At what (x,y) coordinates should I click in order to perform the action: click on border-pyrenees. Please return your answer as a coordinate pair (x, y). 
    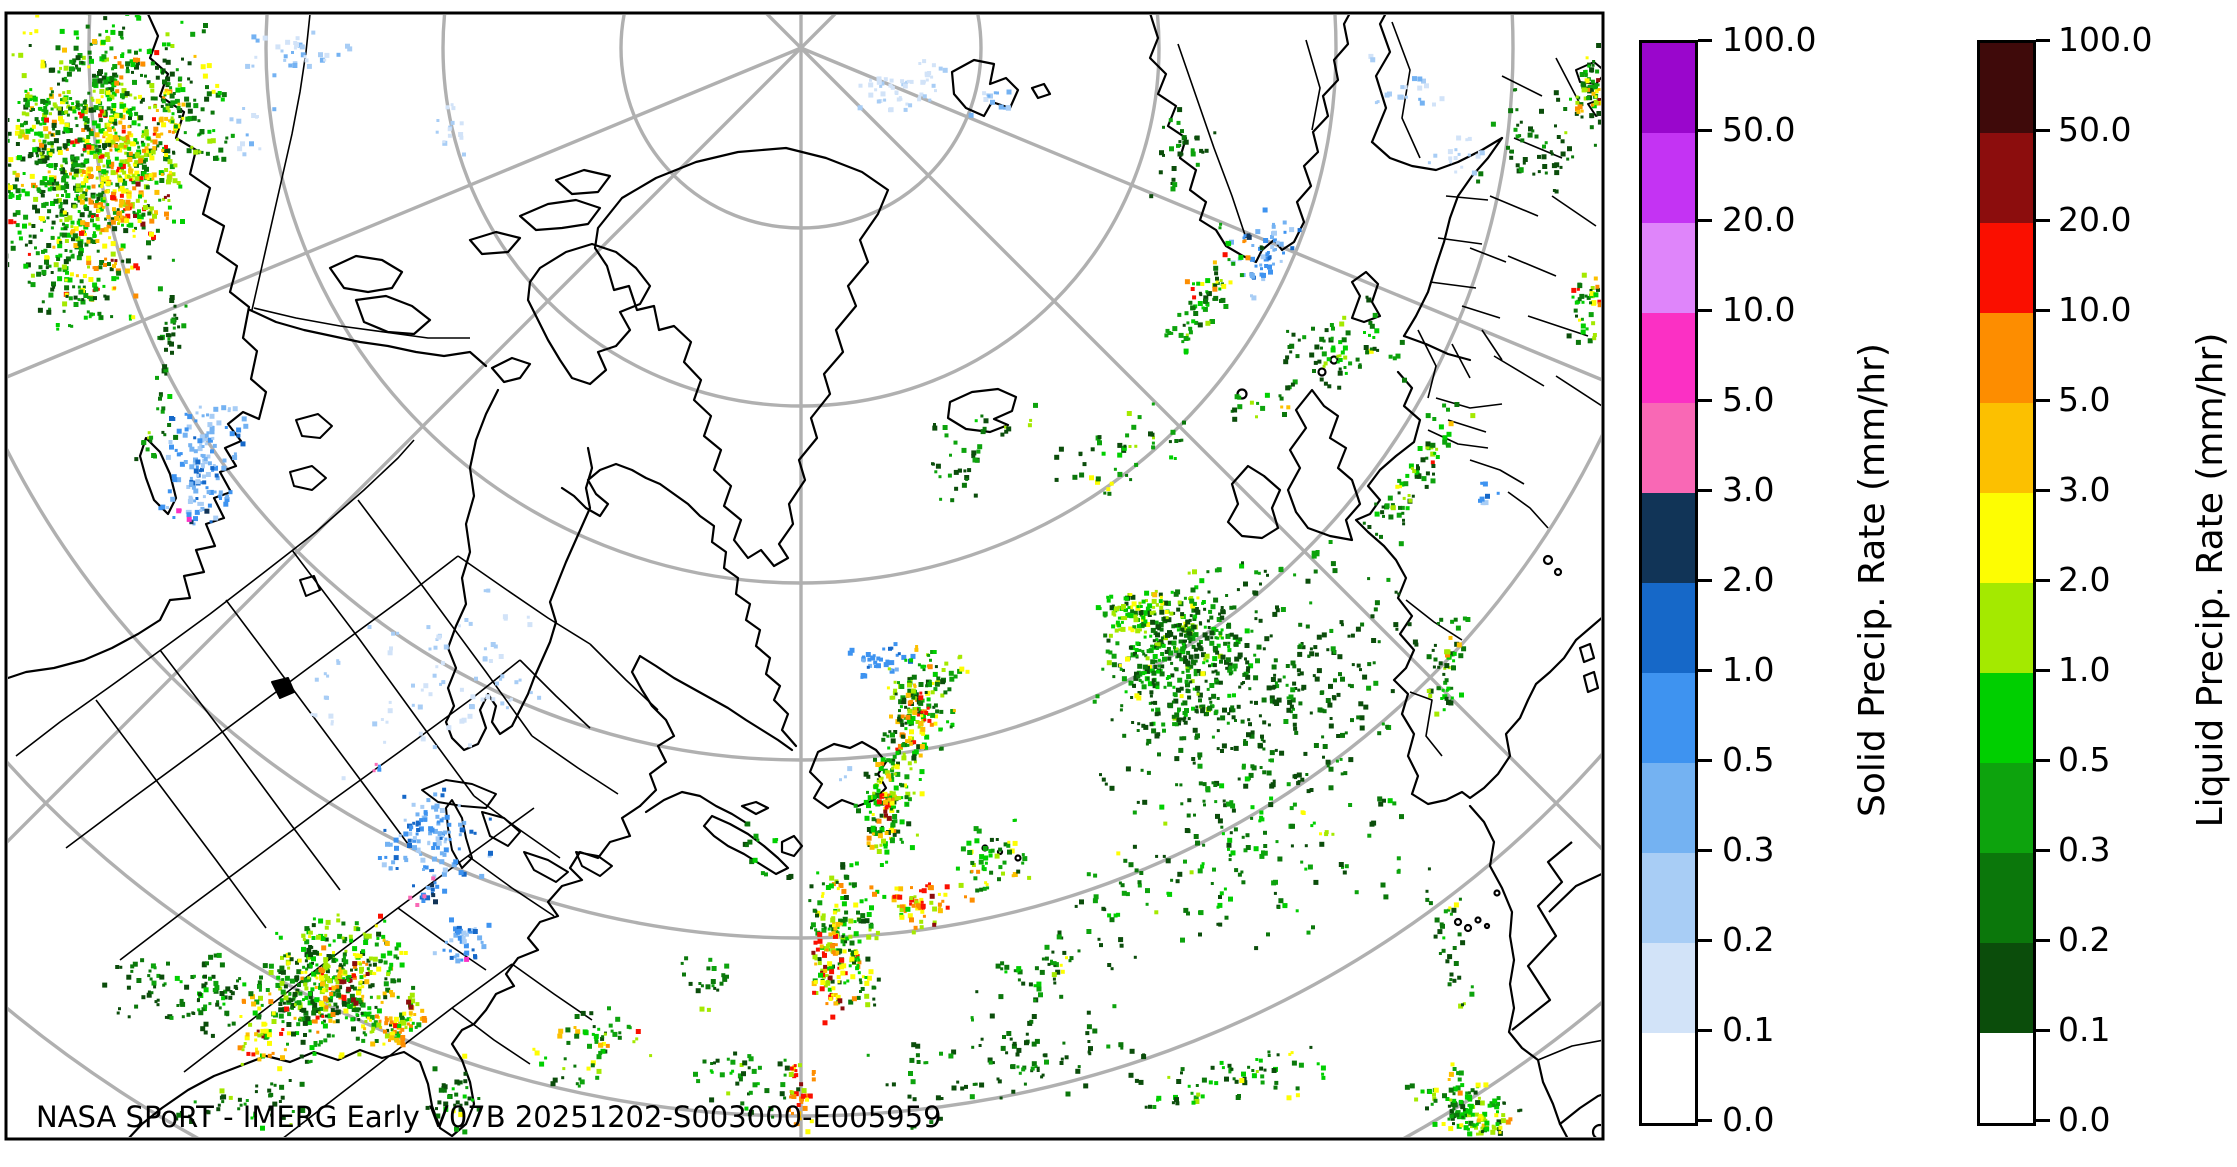
    Looking at the image, I should click on (1434, 620).